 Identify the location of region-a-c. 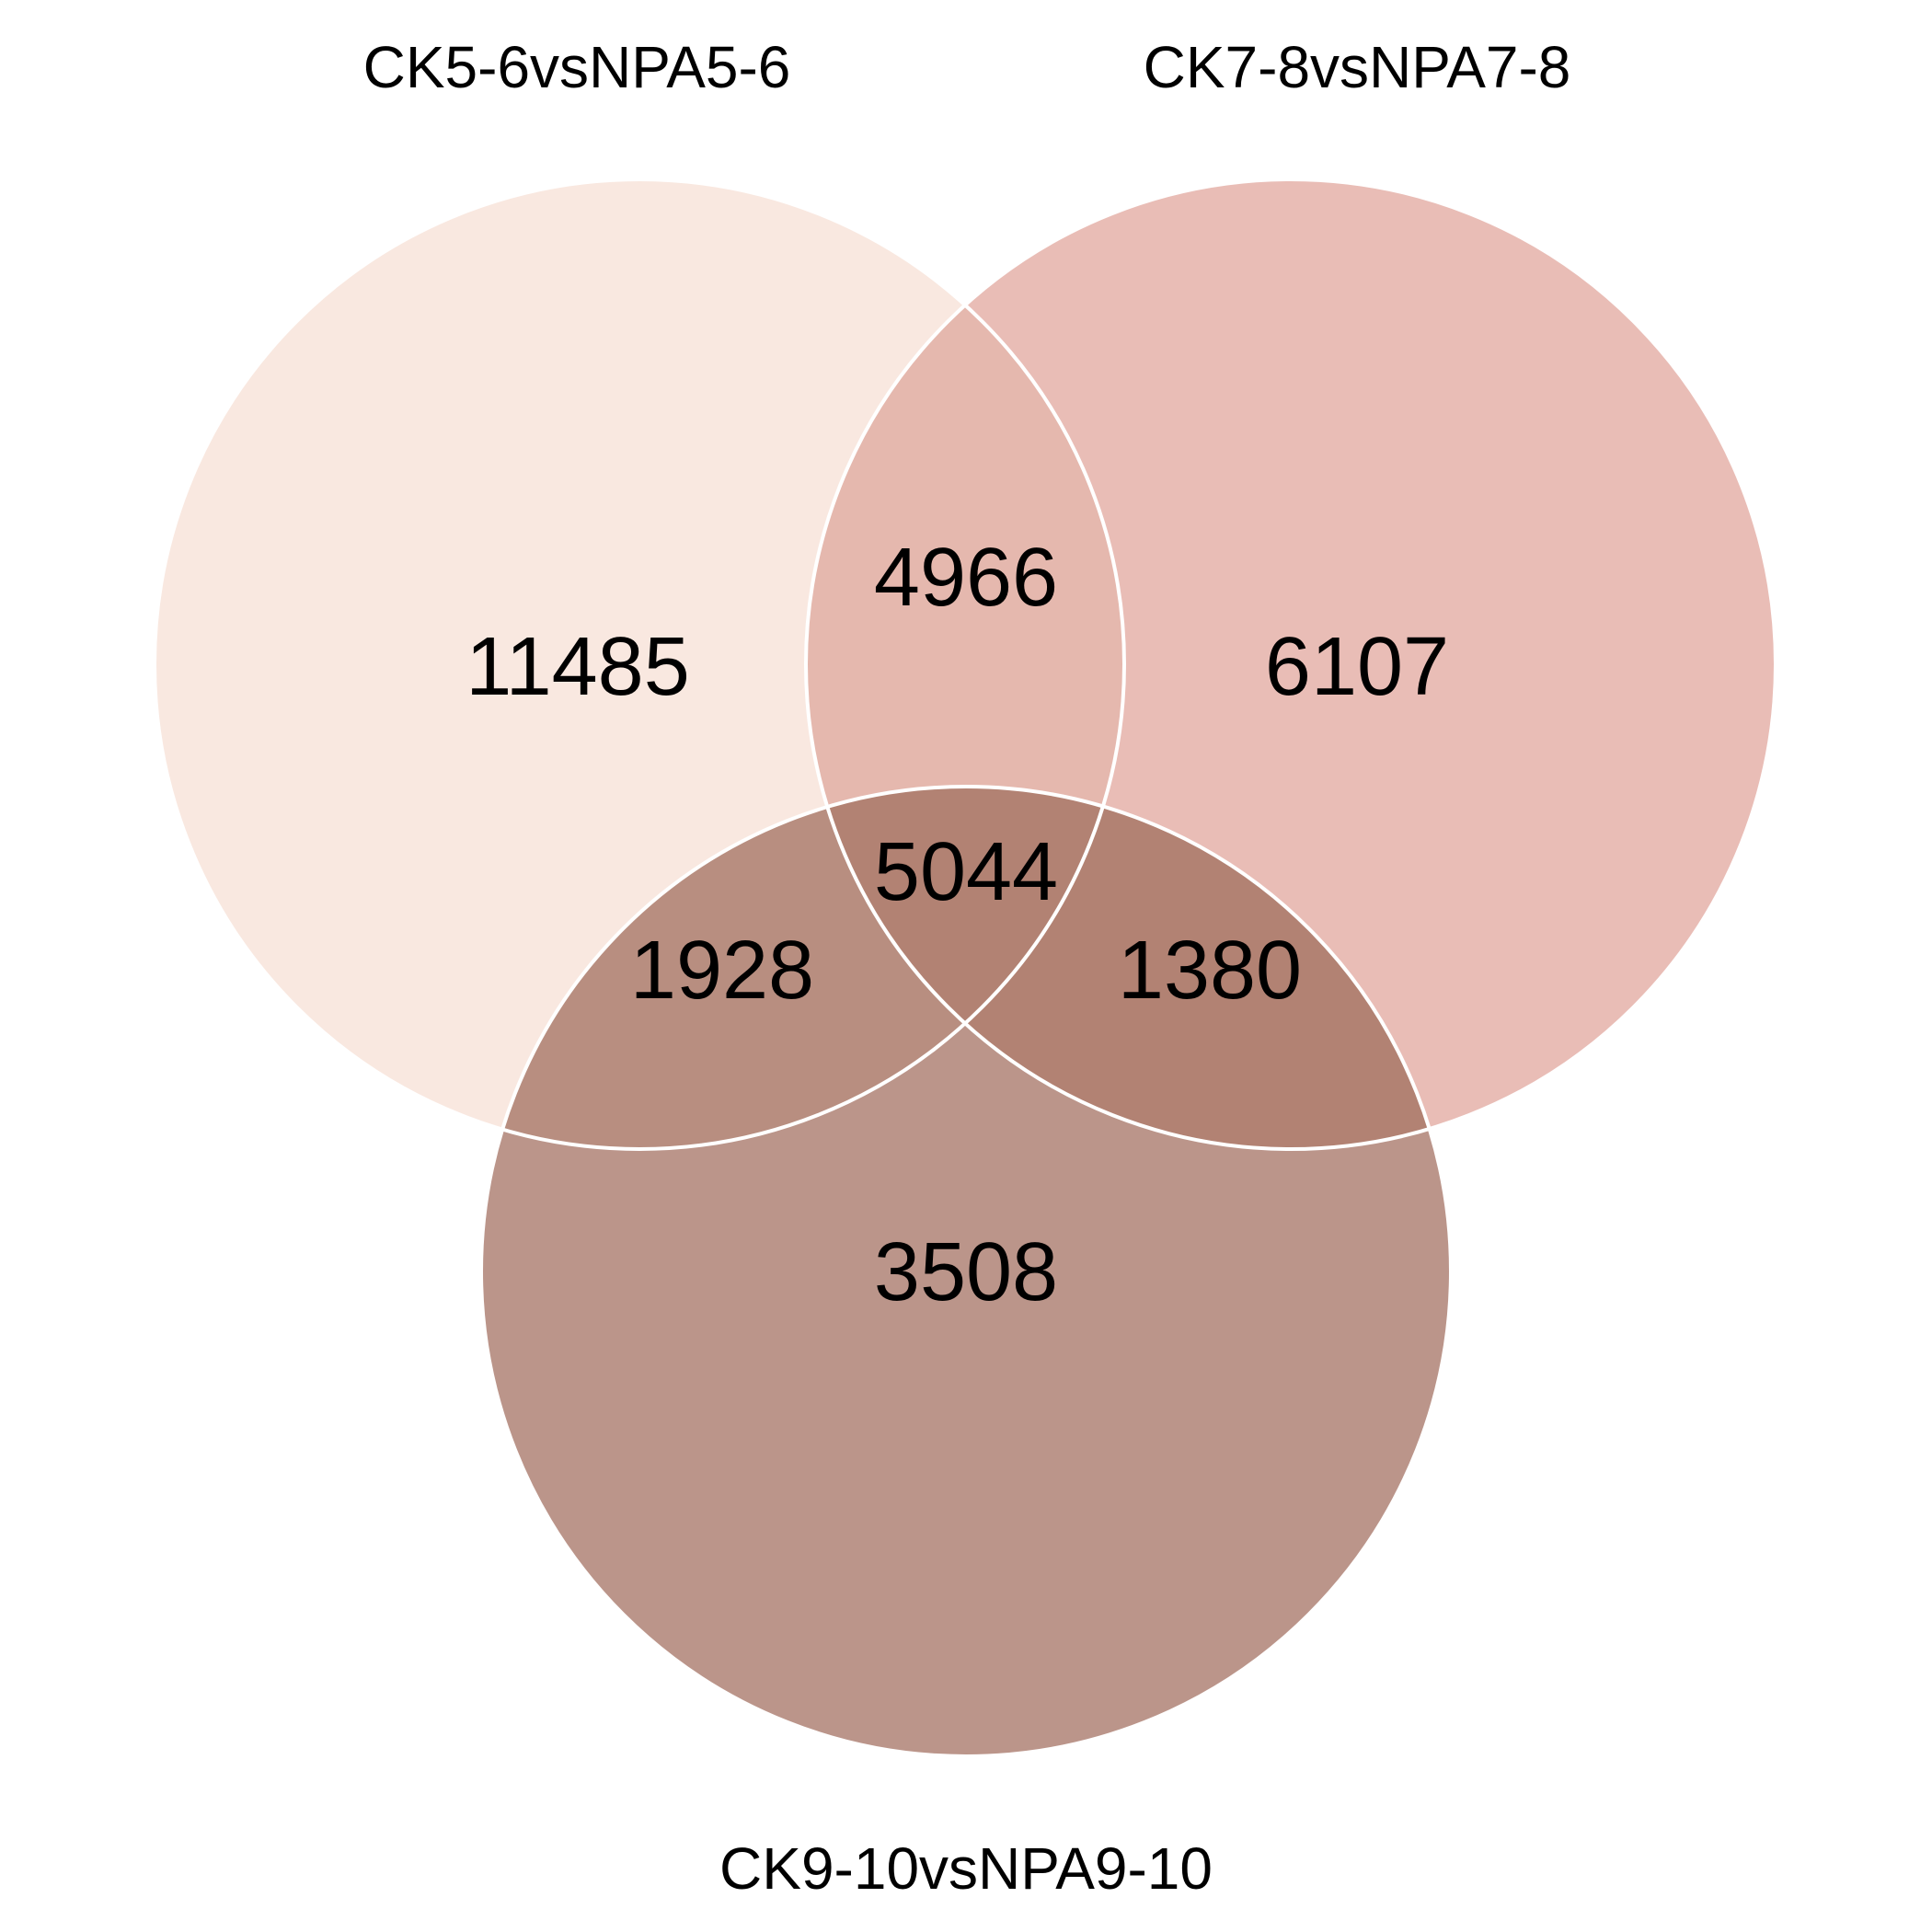
(802, 968).